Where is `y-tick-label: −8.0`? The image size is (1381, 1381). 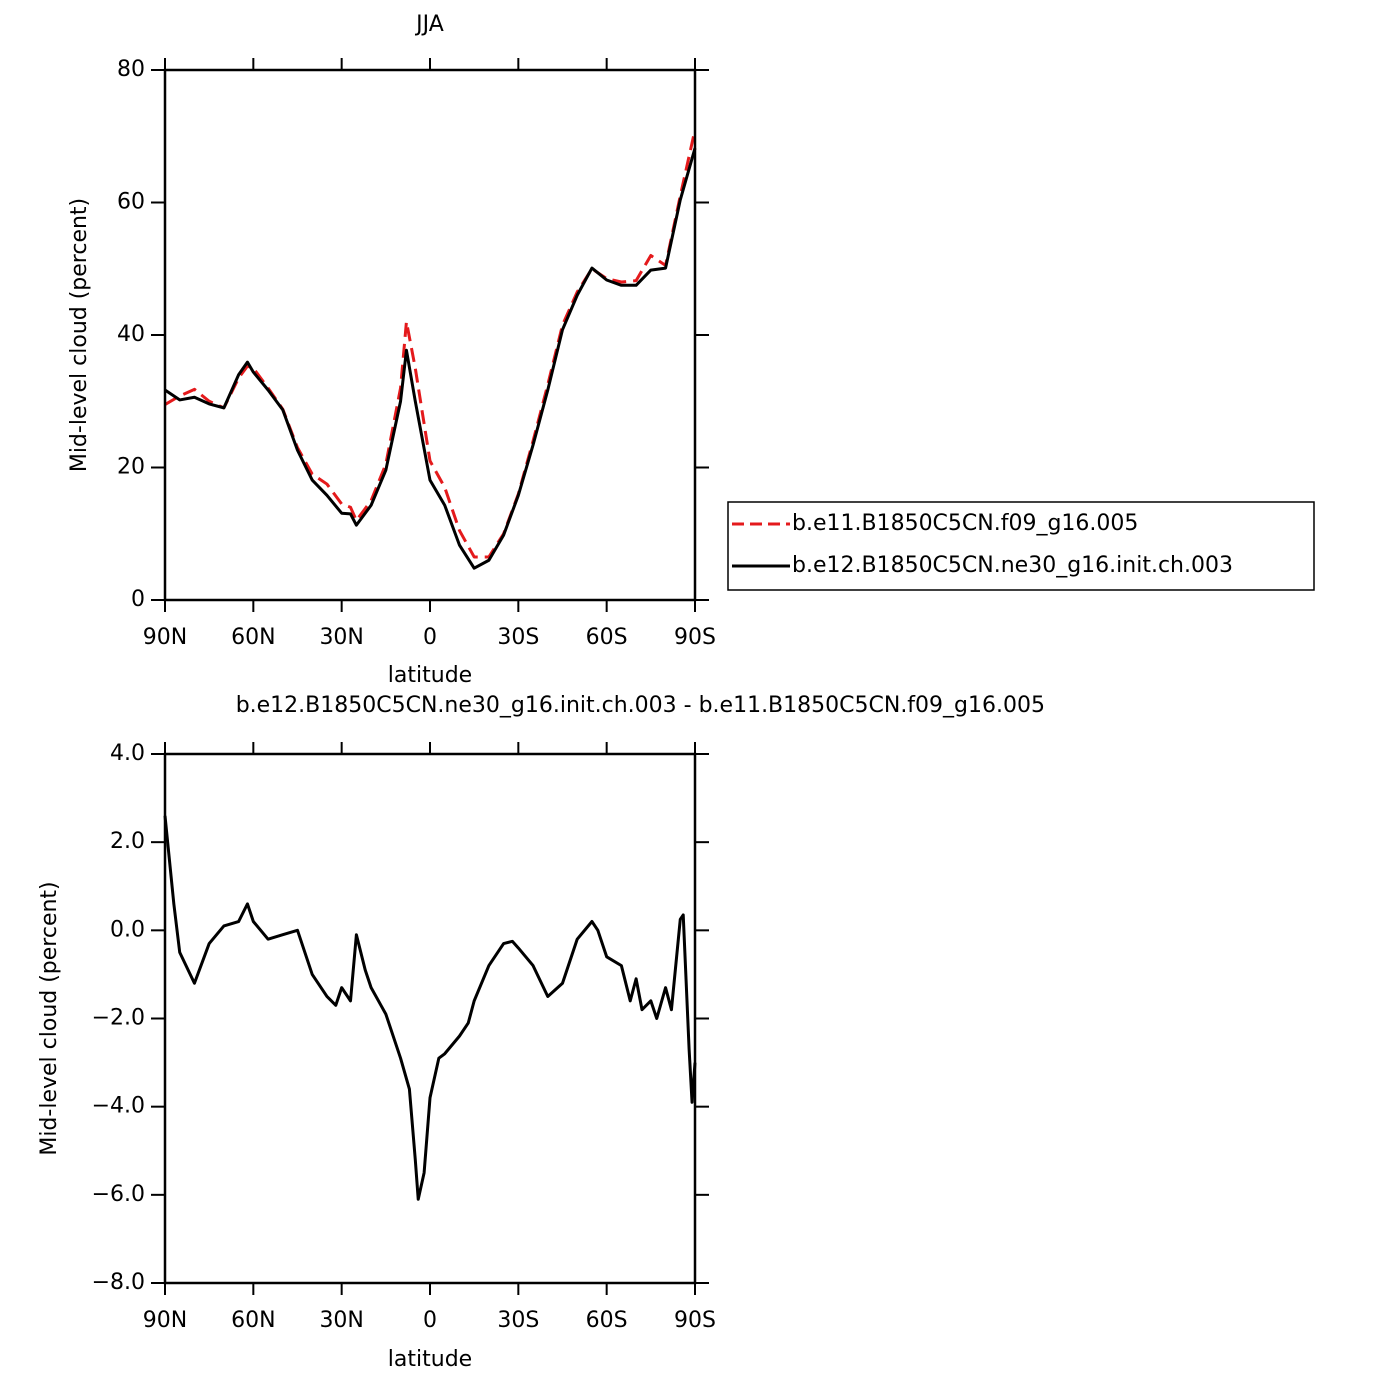 y-tick-label: −8.0 is located at coordinates (118, 1282).